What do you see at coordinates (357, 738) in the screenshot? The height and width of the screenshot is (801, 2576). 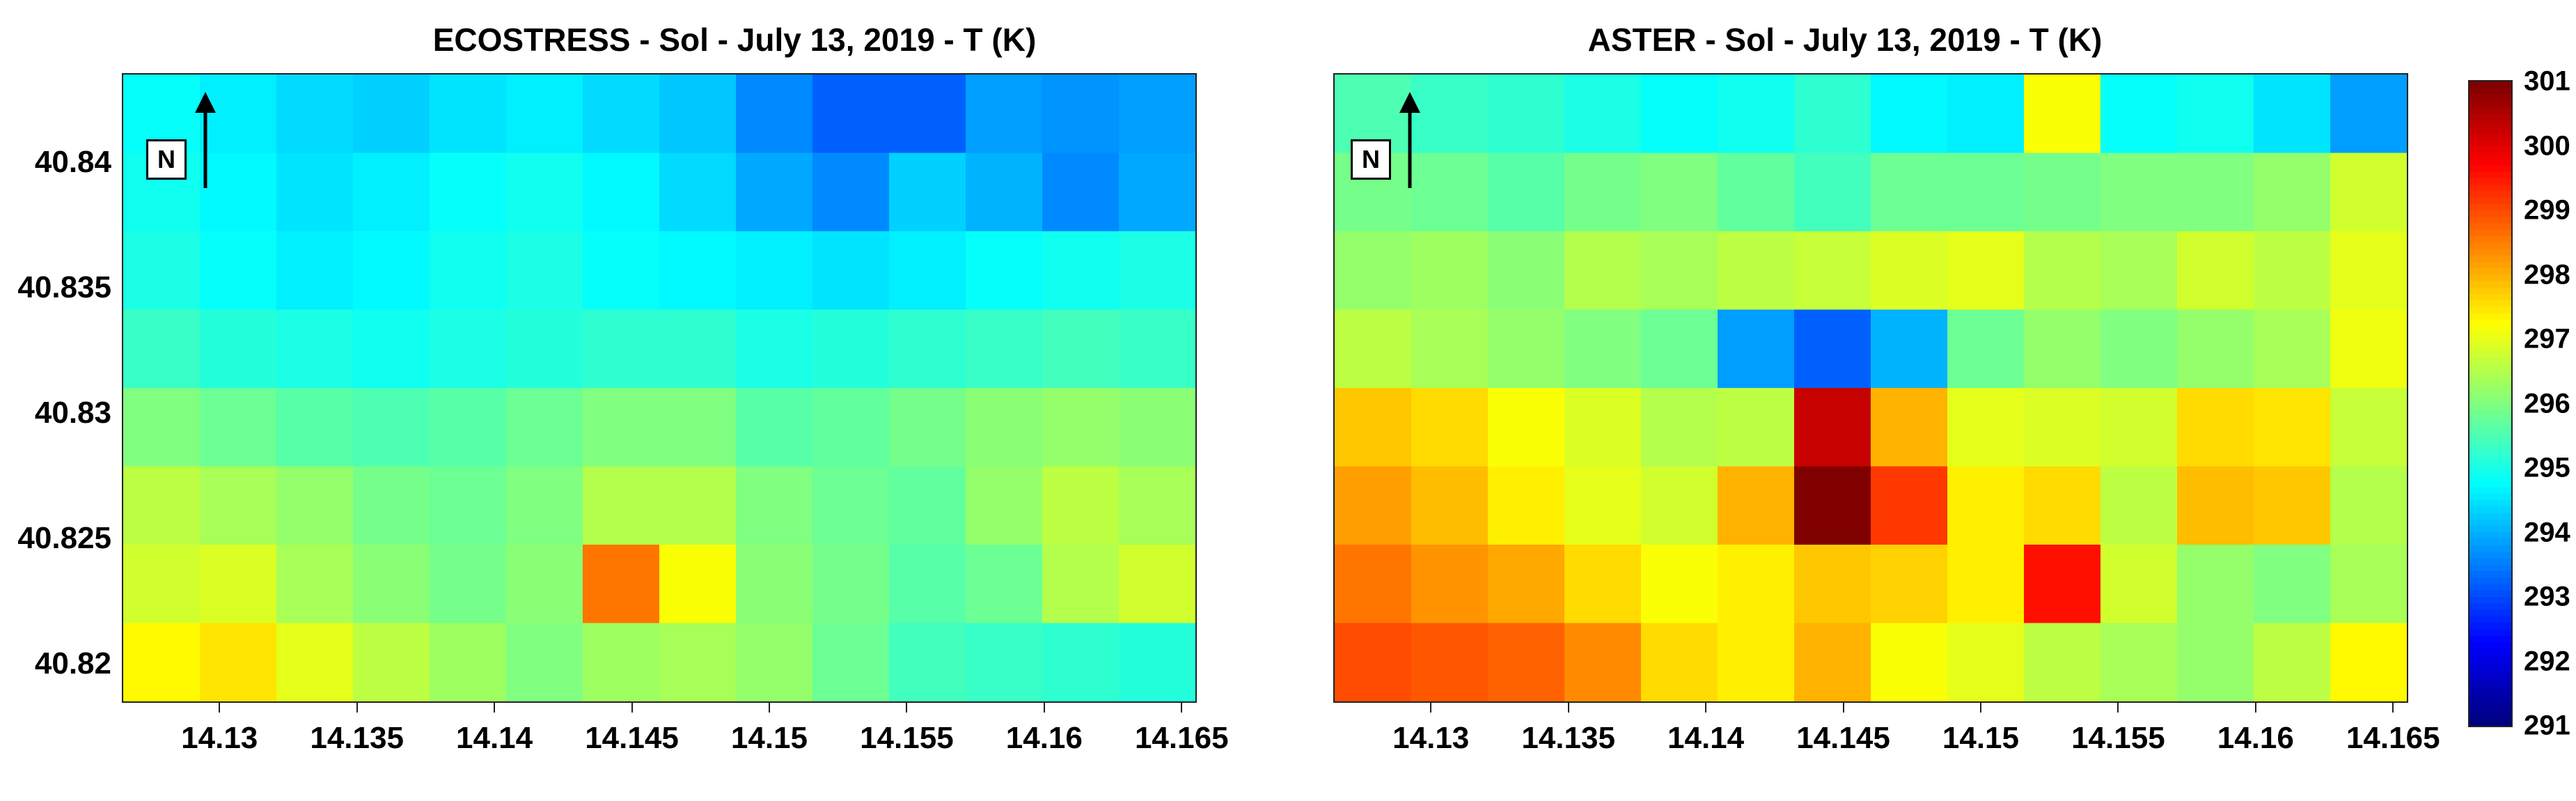 I see `x-tick-label: 14.135` at bounding box center [357, 738].